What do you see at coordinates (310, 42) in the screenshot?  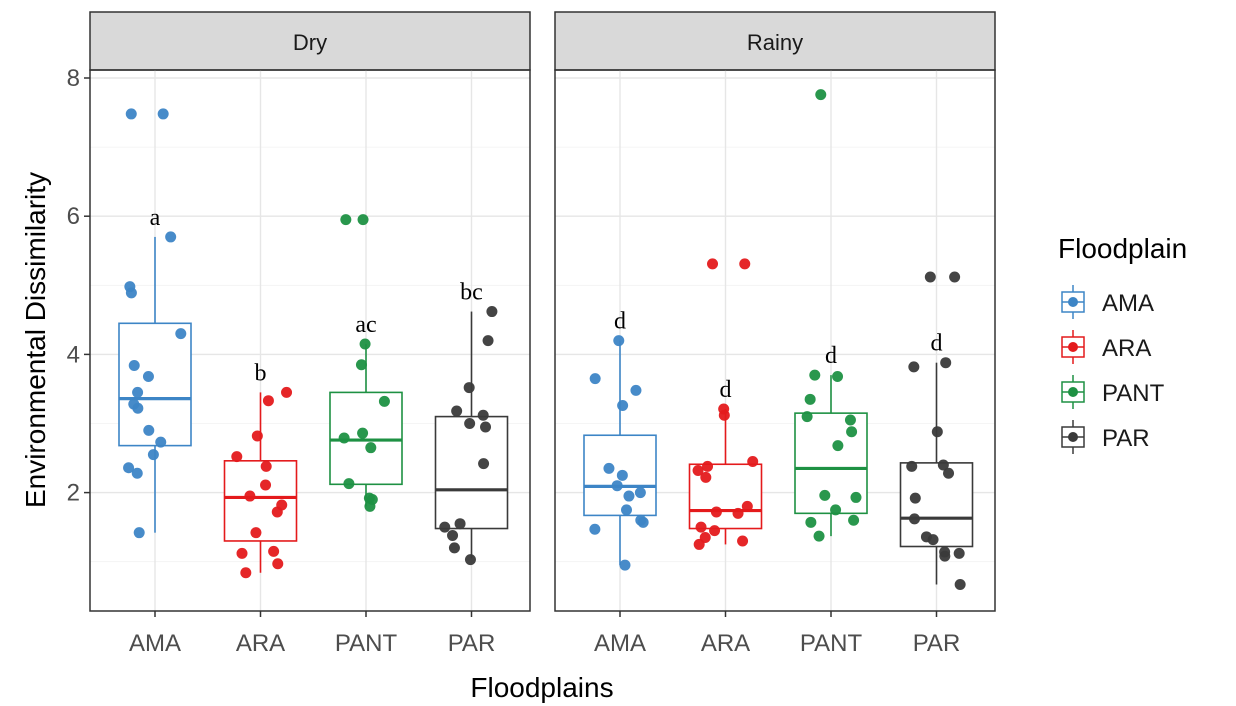 I see `strip-label-dry: Dry` at bounding box center [310, 42].